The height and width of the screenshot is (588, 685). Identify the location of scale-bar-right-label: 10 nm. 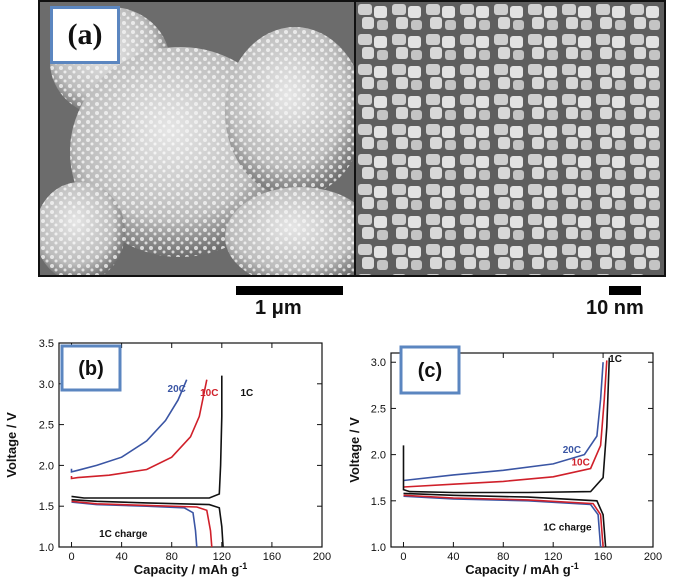
(615, 308).